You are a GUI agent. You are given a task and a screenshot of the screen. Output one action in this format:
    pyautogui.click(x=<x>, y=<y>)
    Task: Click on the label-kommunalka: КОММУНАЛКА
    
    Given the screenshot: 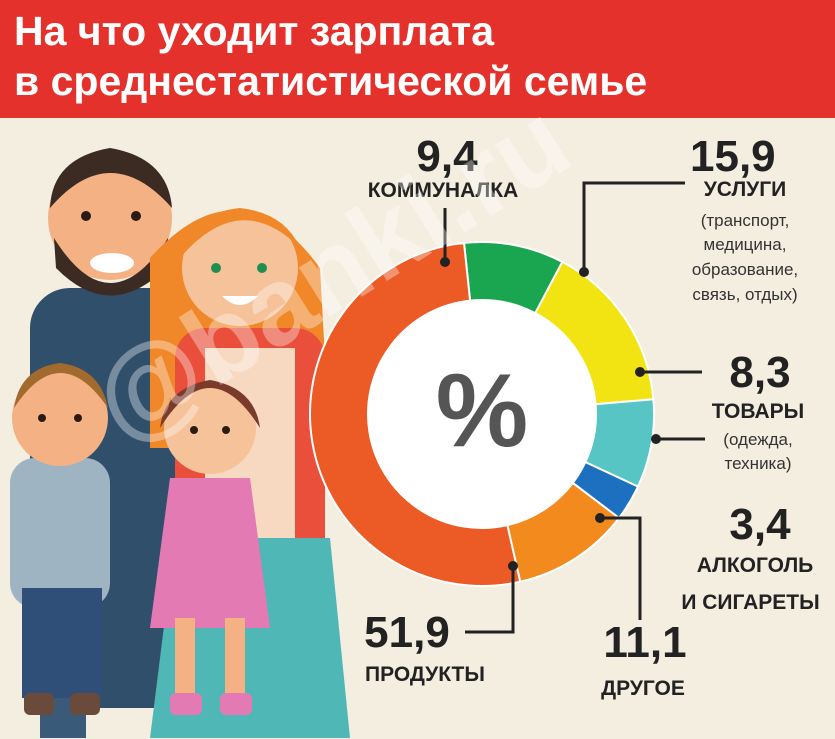 What is the action you would take?
    pyautogui.click(x=443, y=190)
    